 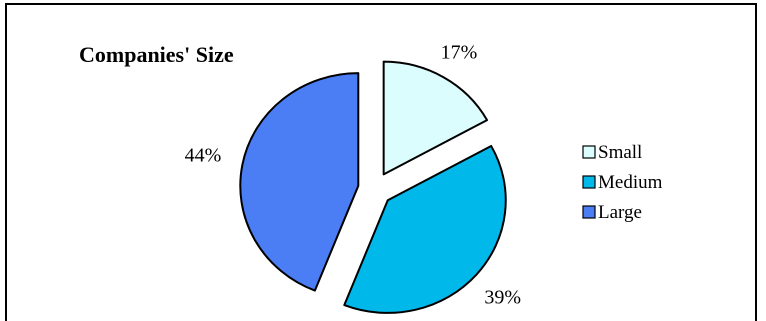 What do you see at coordinates (299, 182) in the screenshot?
I see `pie-slice-large` at bounding box center [299, 182].